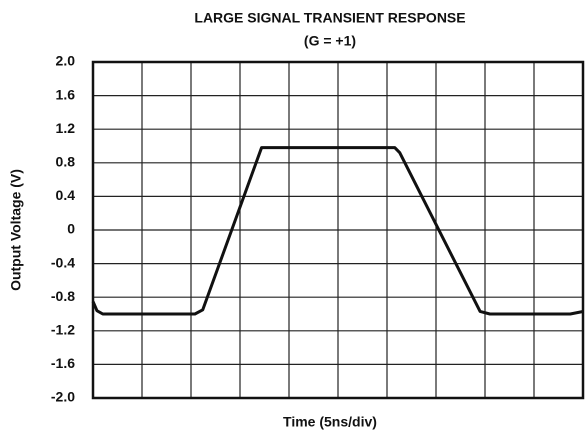 The height and width of the screenshot is (440, 585). Describe the element at coordinates (63, 363) in the screenshot. I see `y-tick-label: -1.6` at that location.